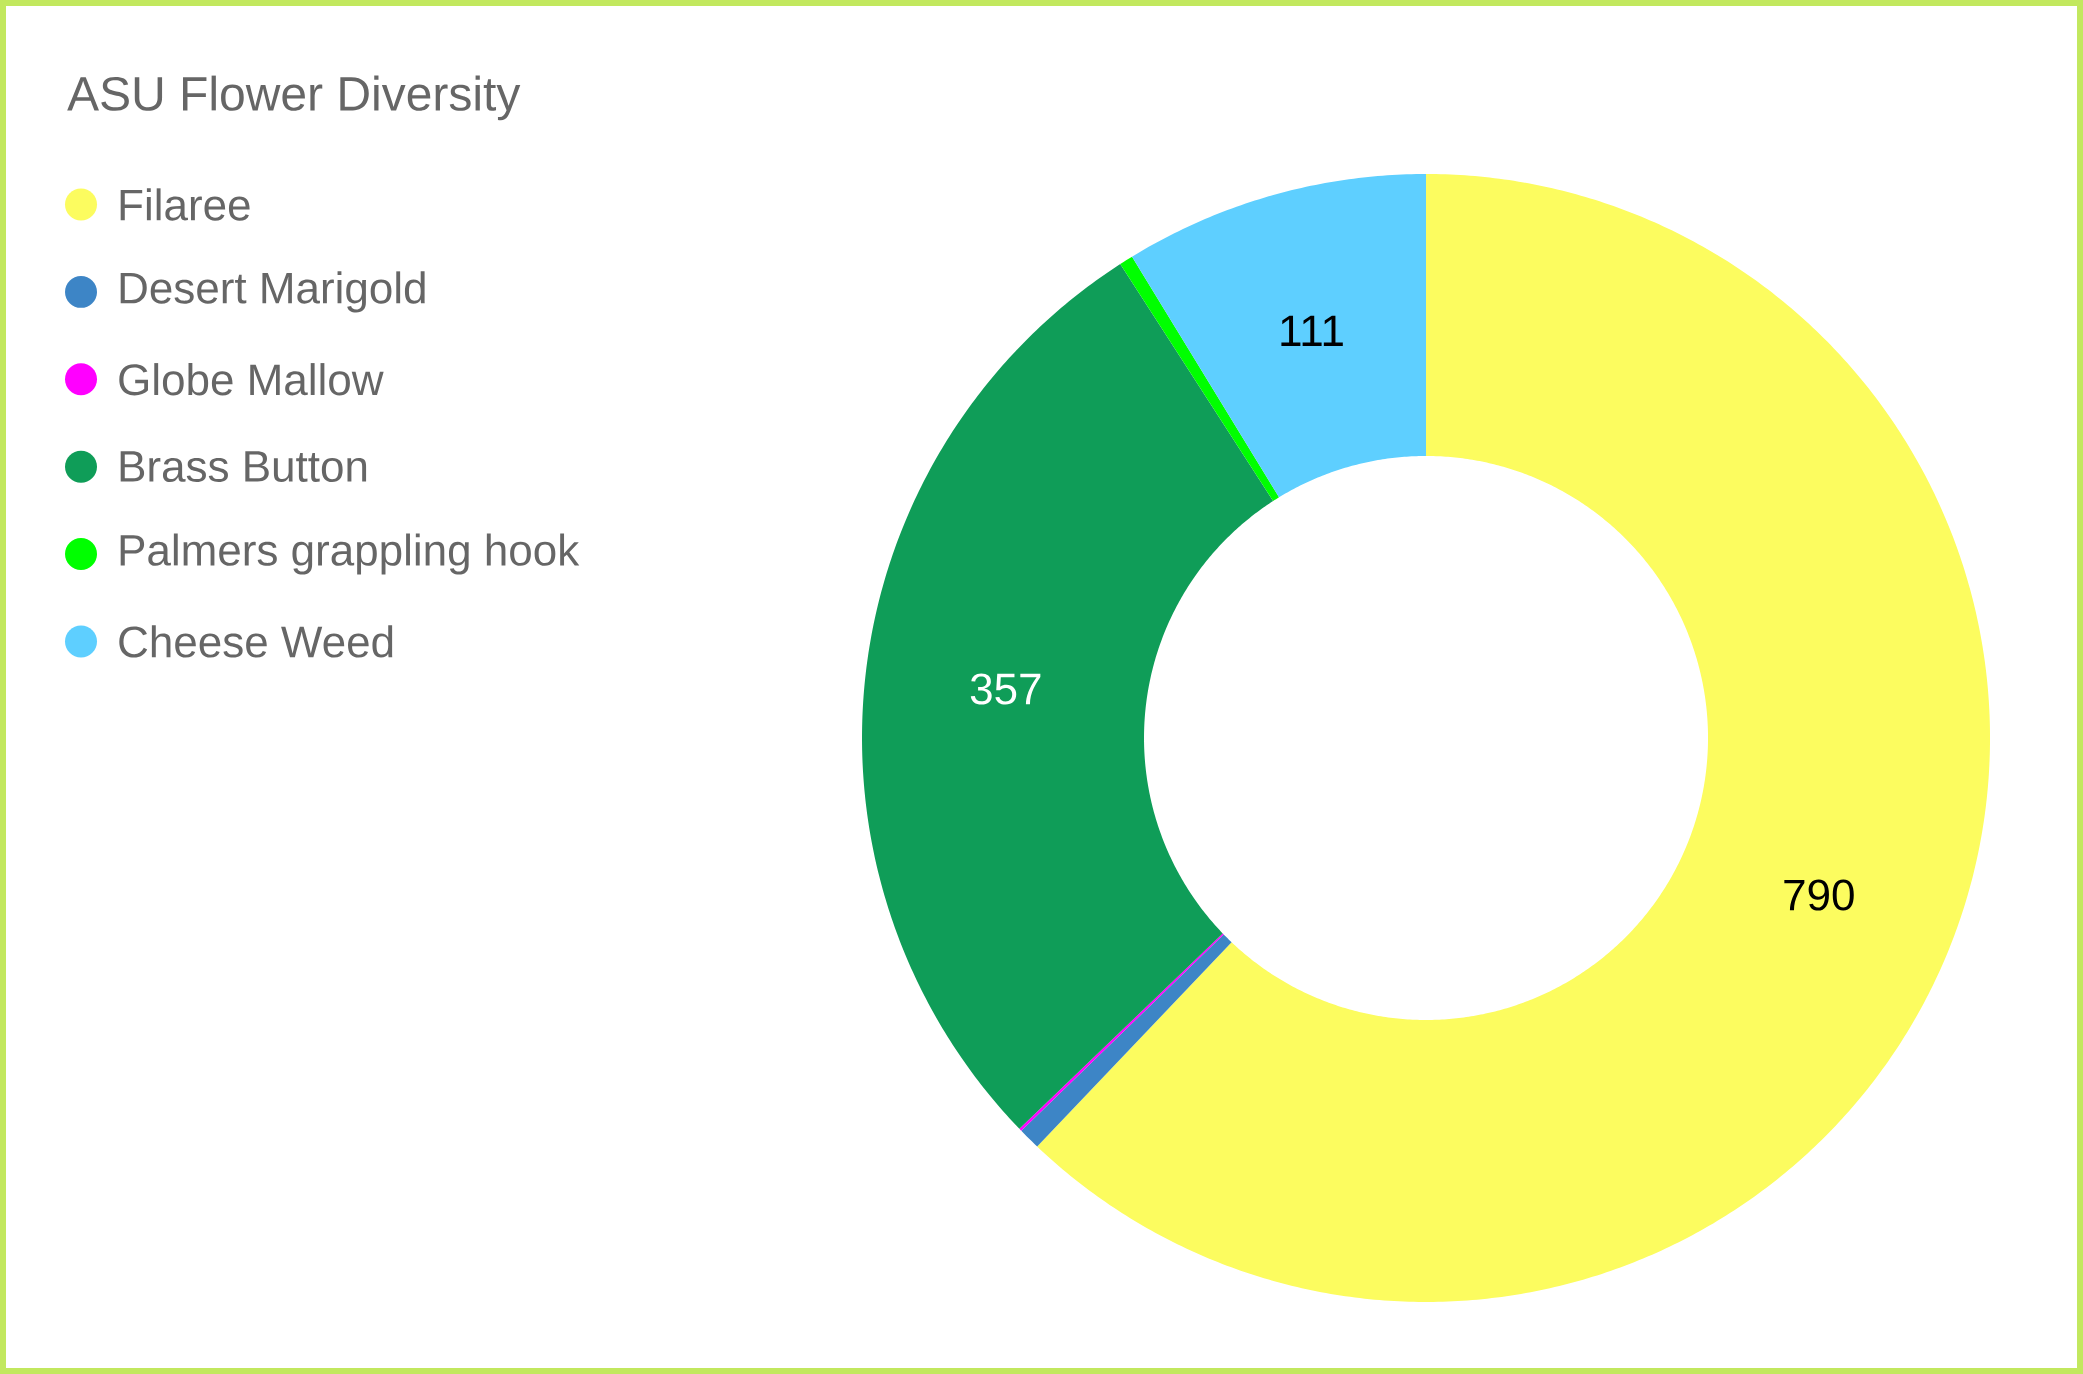 Image resolution: width=2083 pixels, height=1374 pixels. I want to click on legend-label: Brass Button, so click(243, 466).